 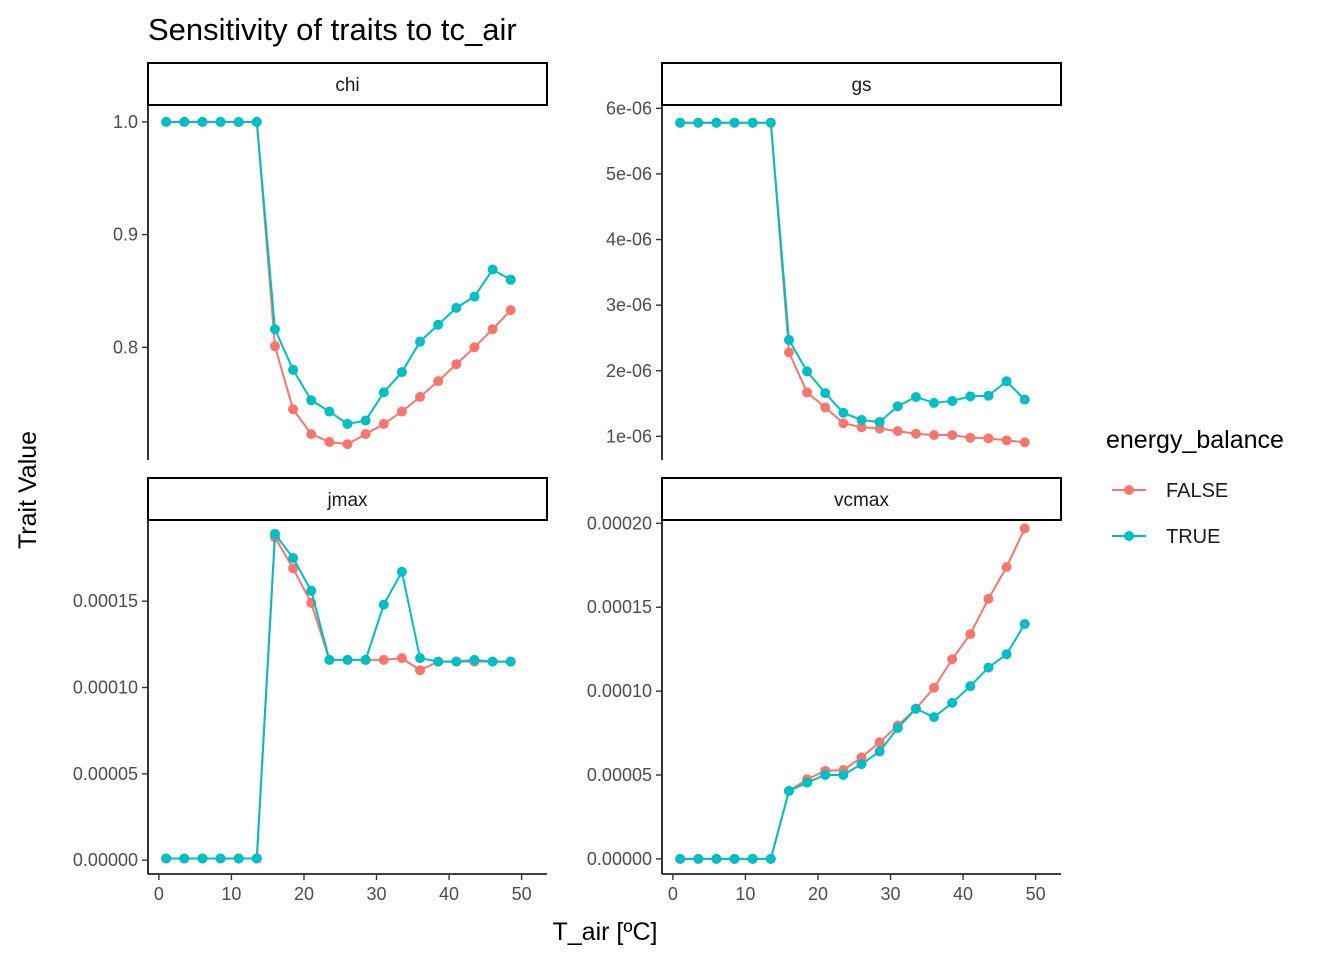 I want to click on y-tick-label: 2e-06, so click(x=629, y=371).